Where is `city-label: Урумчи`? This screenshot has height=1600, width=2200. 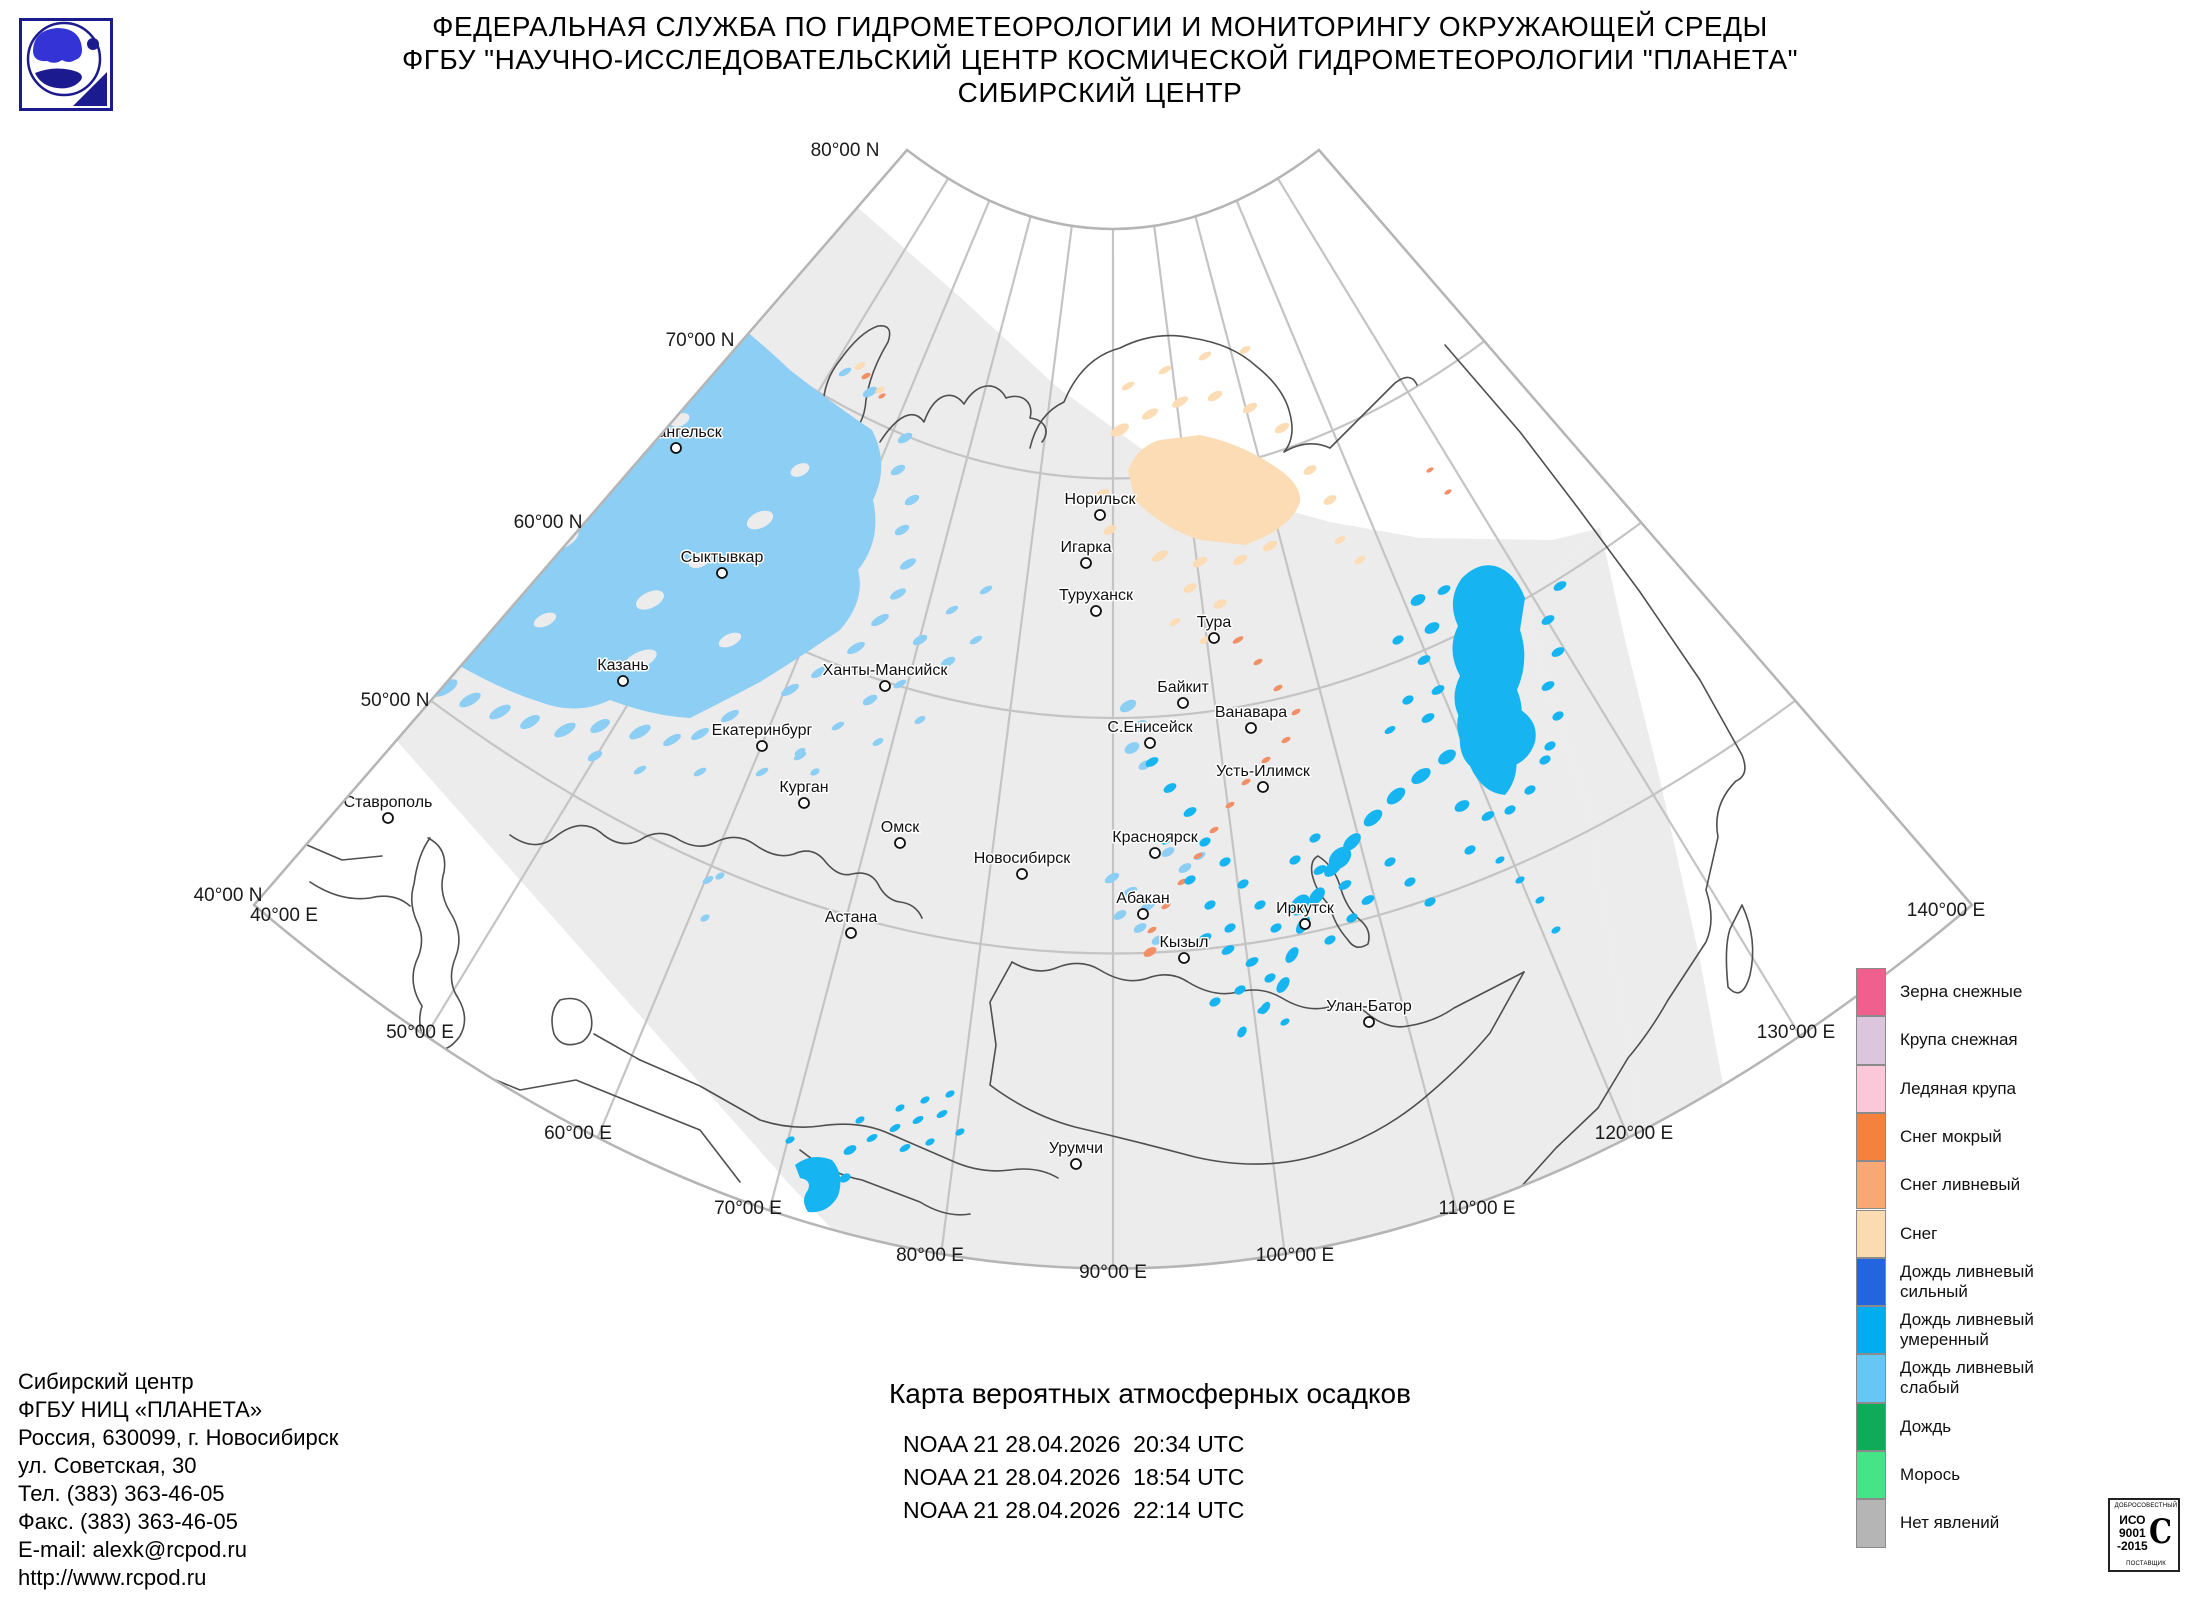 city-label: Урумчи is located at coordinates (1076, 1148).